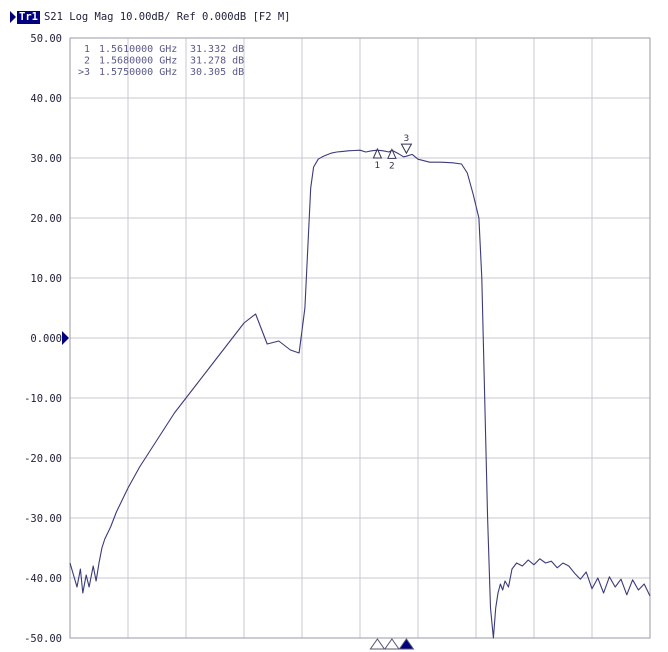  I want to click on trace-params: S21 Log Mag 10.00dB/ Ref 0.000dB [F2 M], so click(167, 17).